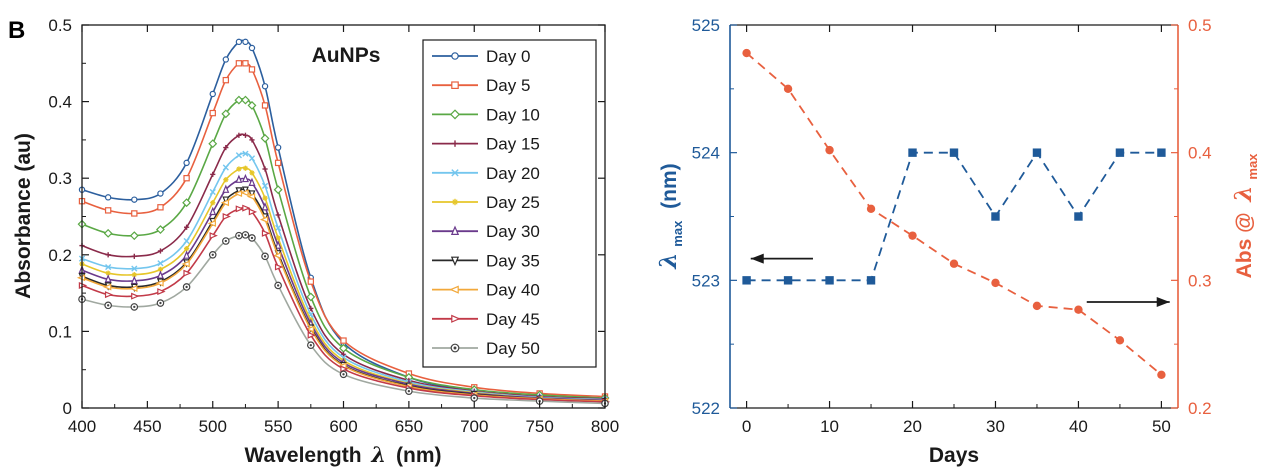  Describe the element at coordinates (1128, 302) in the screenshot. I see `right-axis-arrow` at that location.